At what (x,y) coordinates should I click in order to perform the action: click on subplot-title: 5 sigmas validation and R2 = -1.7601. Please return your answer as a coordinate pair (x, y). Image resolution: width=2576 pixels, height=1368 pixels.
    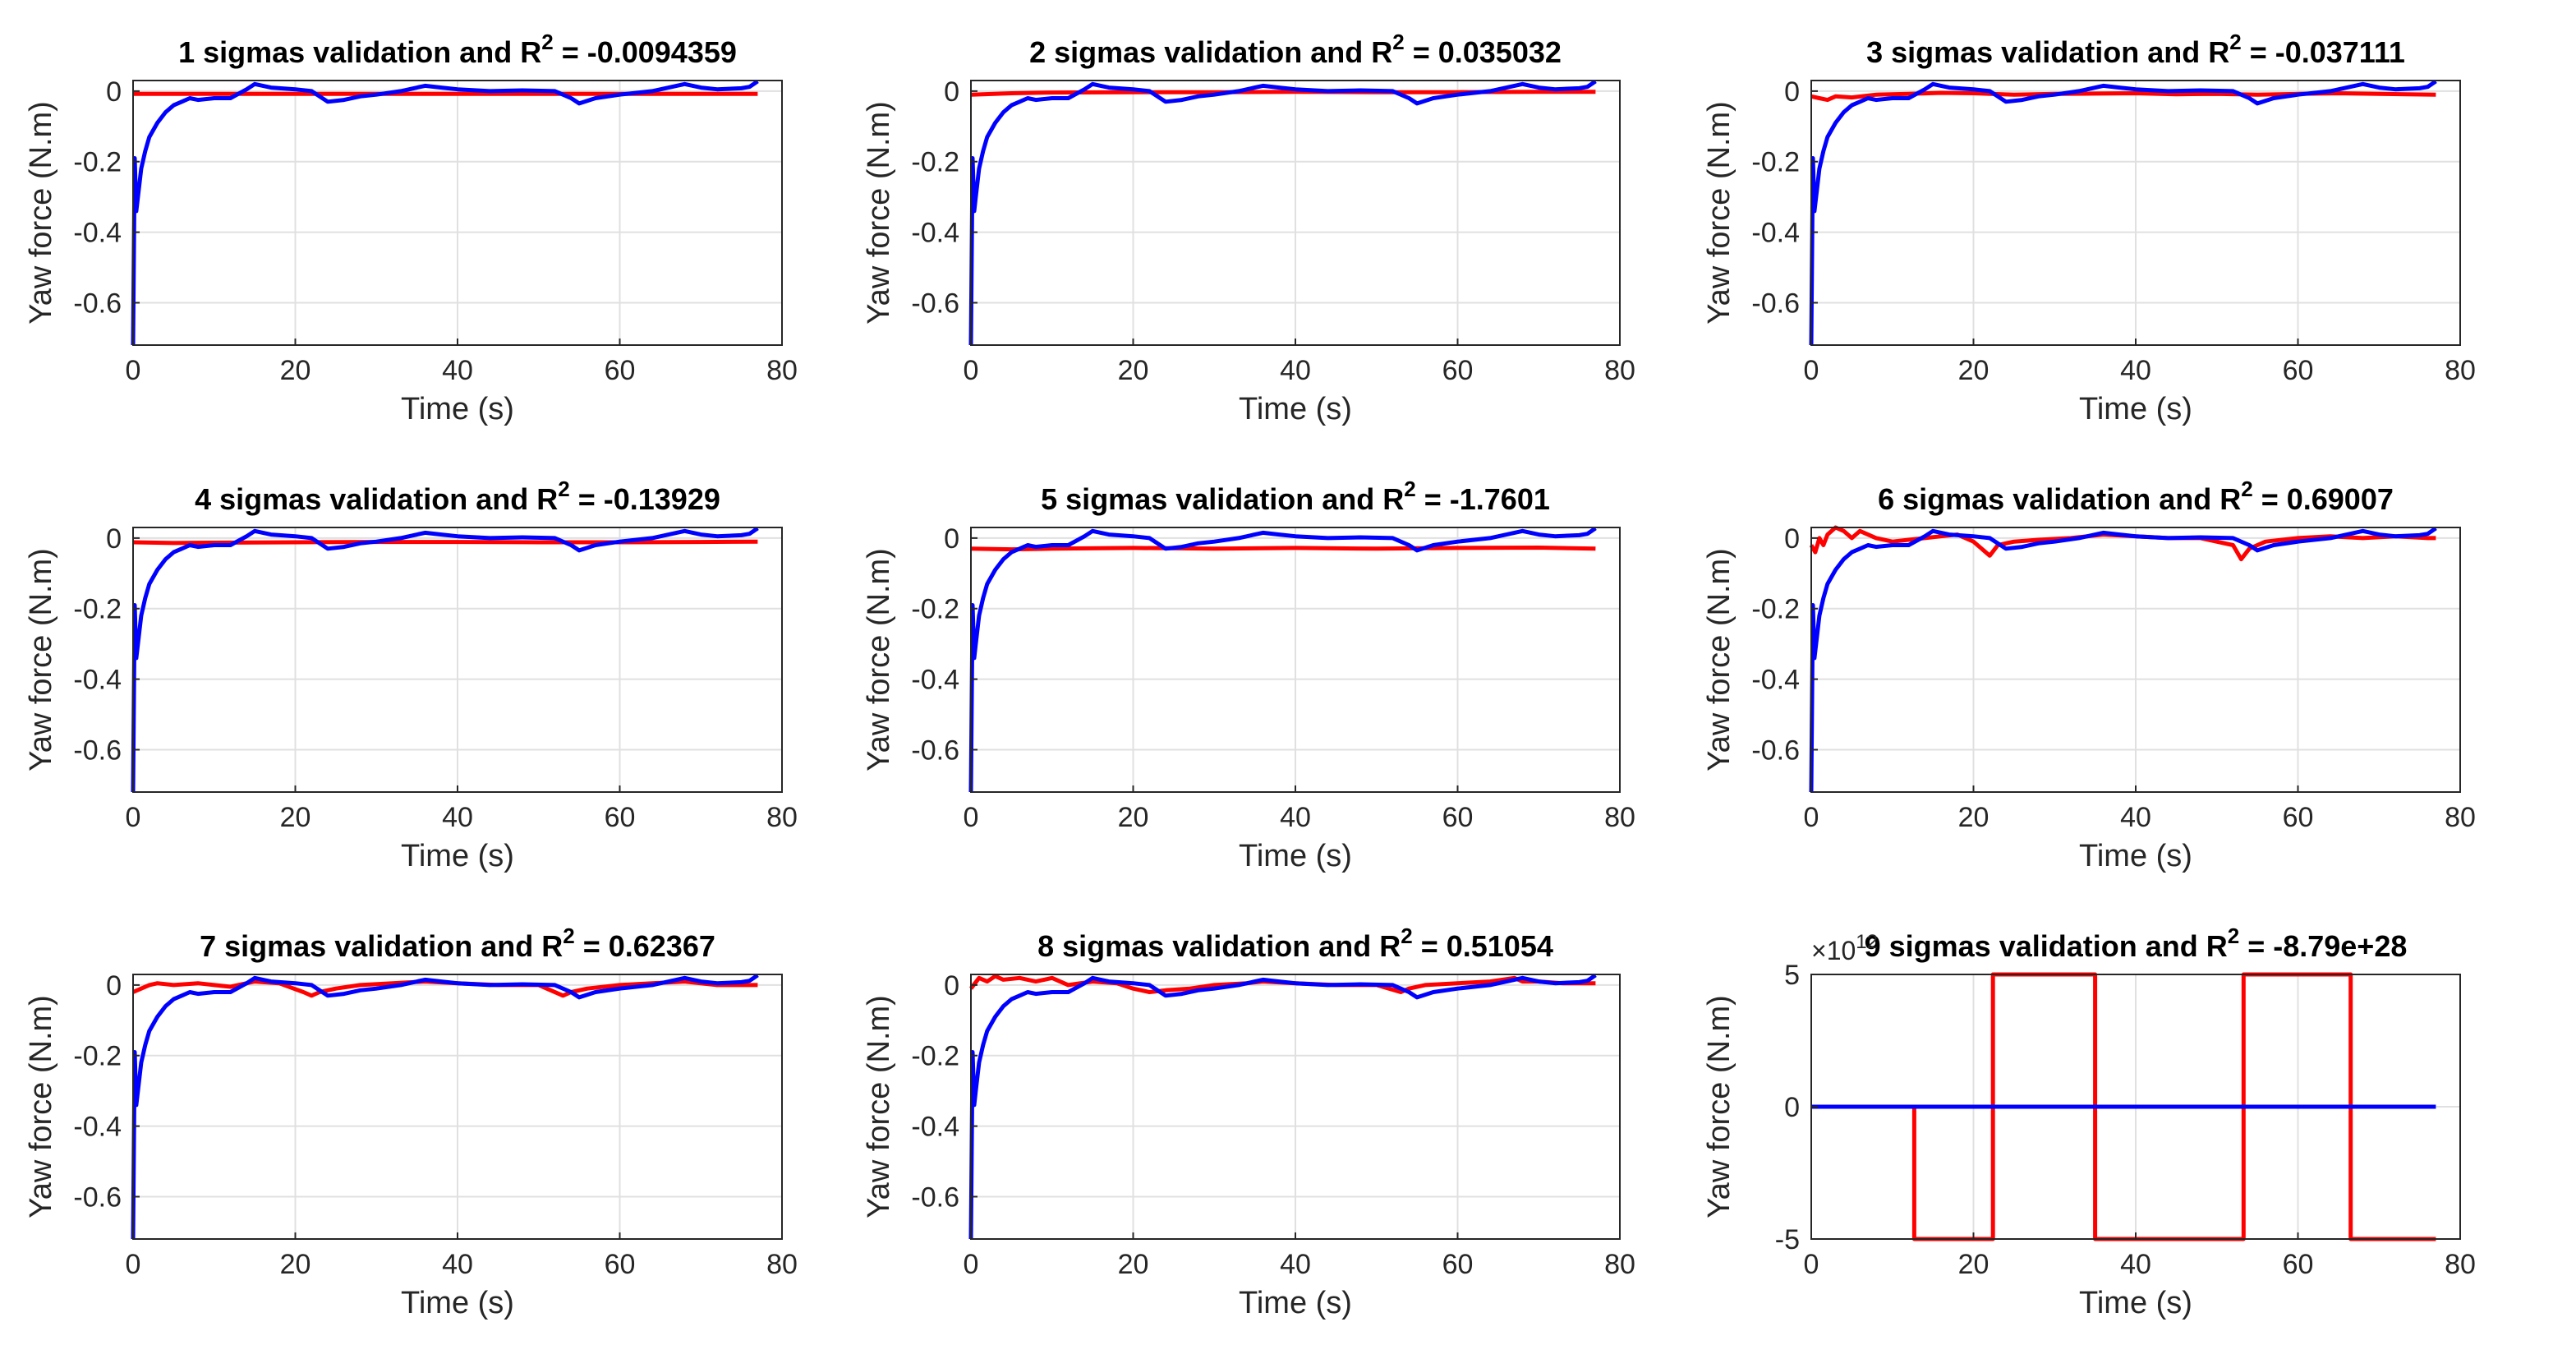
    Looking at the image, I should click on (1295, 496).